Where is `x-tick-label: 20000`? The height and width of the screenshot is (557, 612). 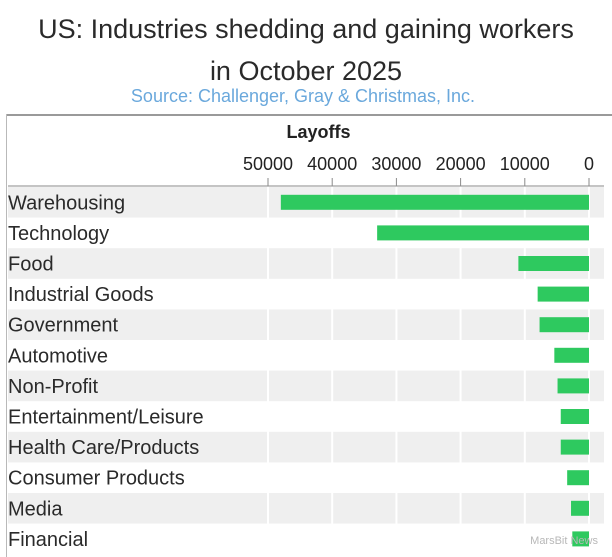
x-tick-label: 20000 is located at coordinates (461, 164).